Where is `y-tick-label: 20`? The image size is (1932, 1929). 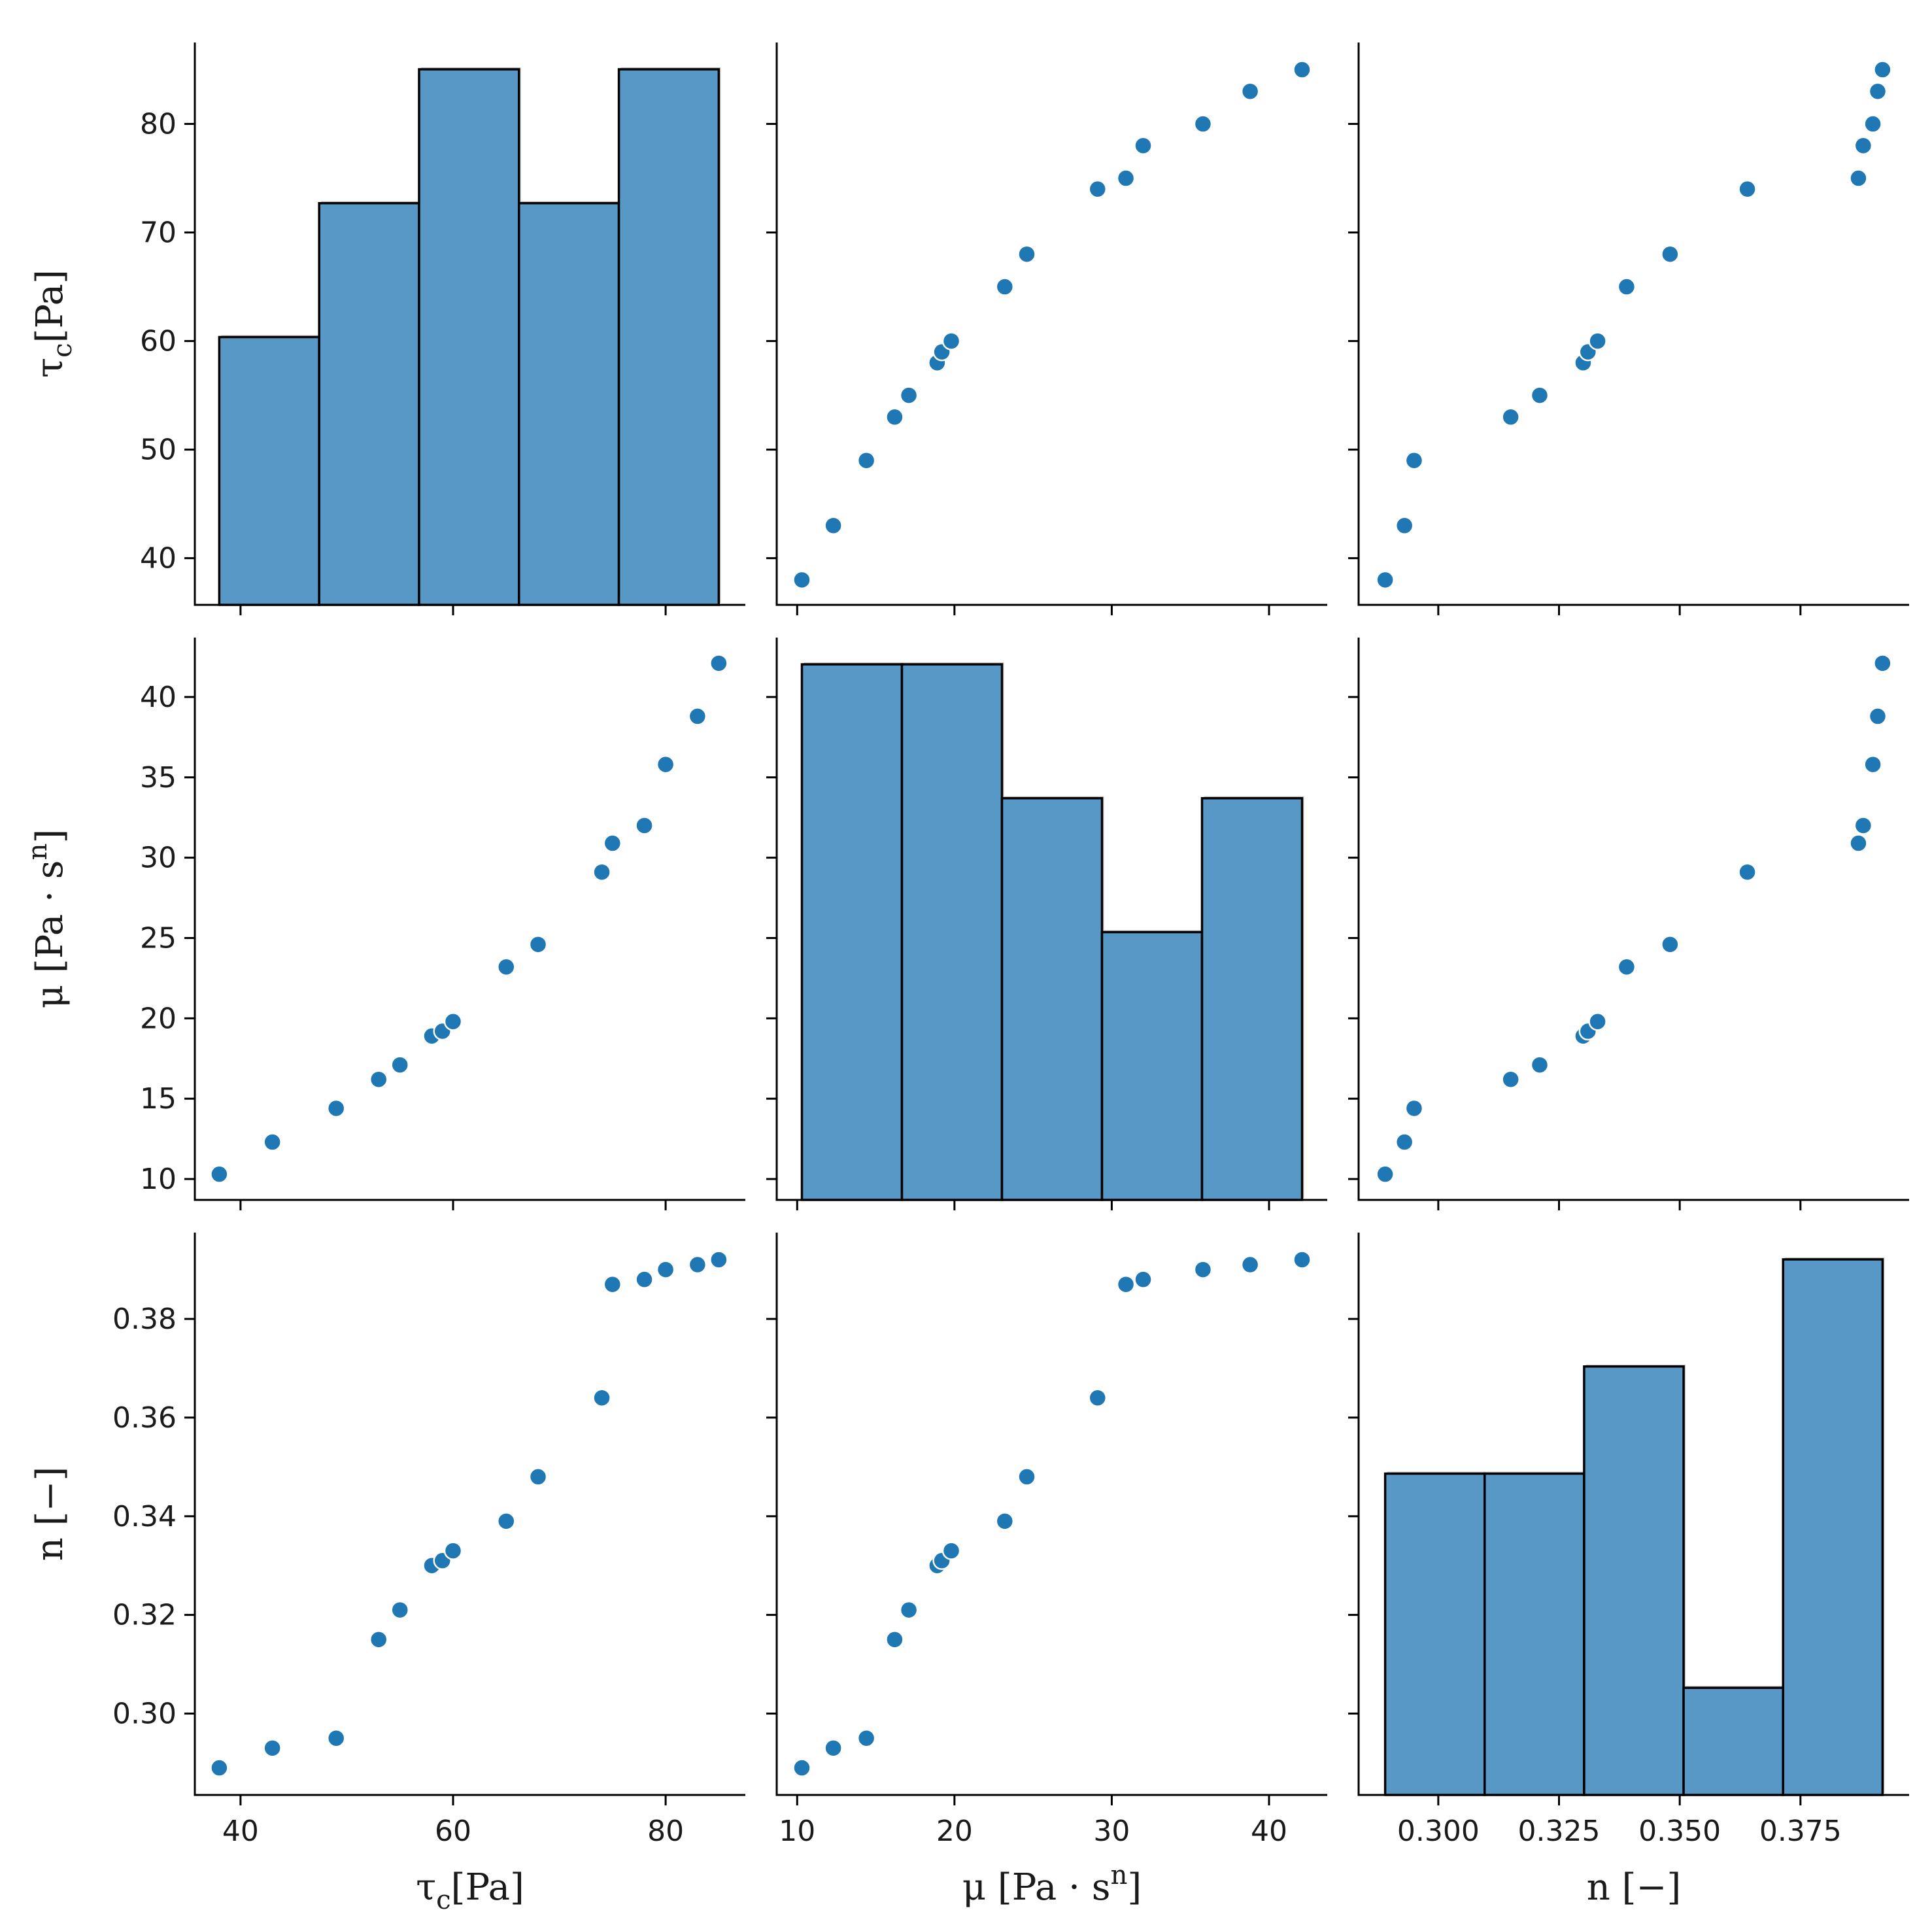 y-tick-label: 20 is located at coordinates (158, 1018).